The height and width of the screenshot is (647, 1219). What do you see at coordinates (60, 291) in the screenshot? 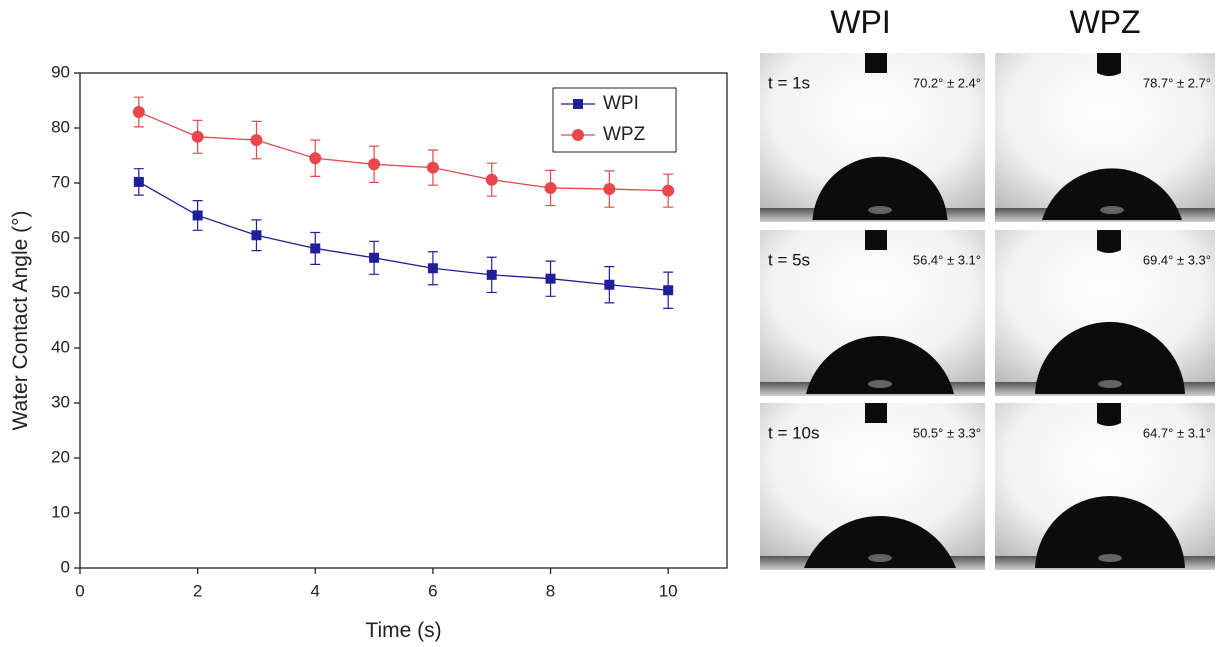
I see `y-tick-label: 50` at bounding box center [60, 291].